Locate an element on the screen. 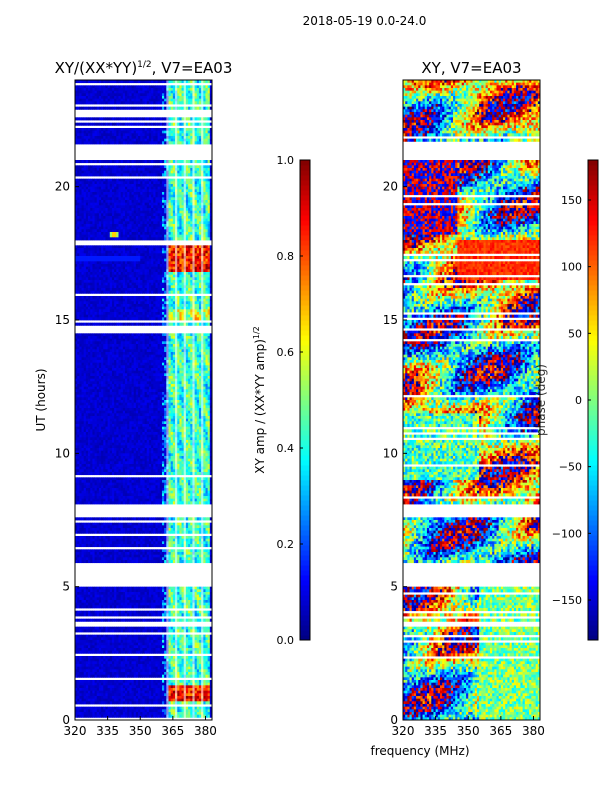  amp-colorbar: 0.0 0.2 0.4 0.6 0.8 1.0 is located at coordinates (294, 400).